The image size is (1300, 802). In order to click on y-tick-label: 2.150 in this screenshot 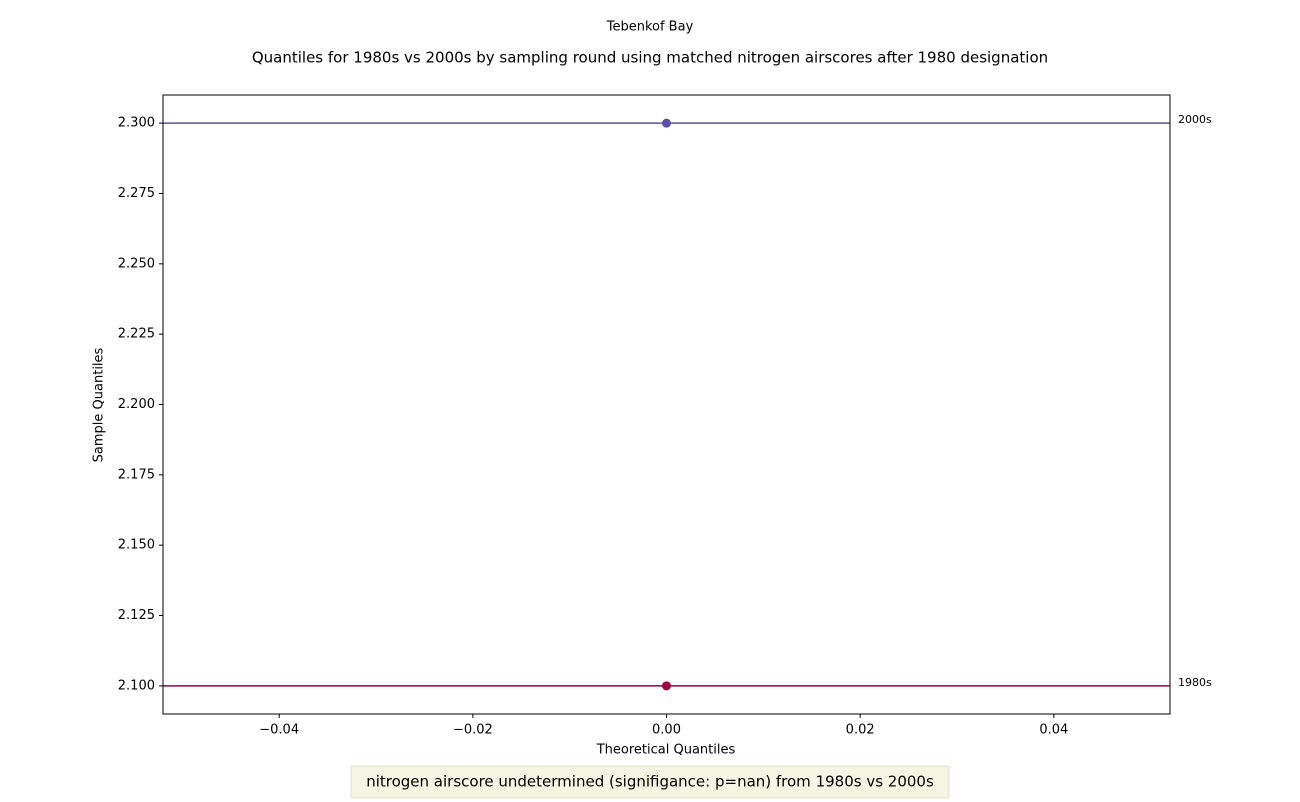, I will do `click(136, 545)`.